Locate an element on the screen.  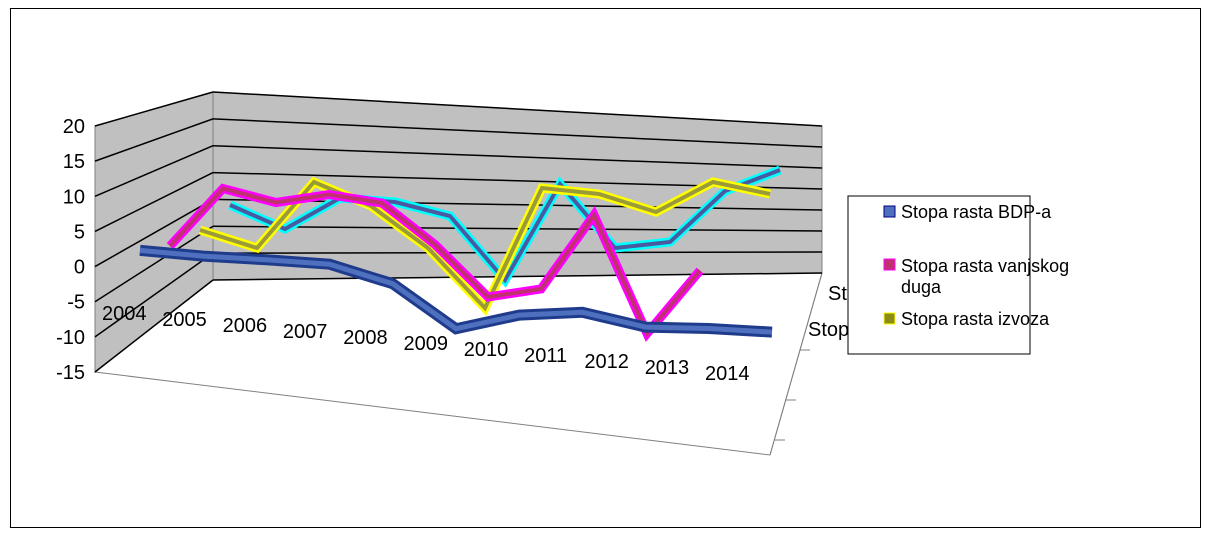
legend-label-izvoz: Stopa rasta izvoza is located at coordinates (975, 319).